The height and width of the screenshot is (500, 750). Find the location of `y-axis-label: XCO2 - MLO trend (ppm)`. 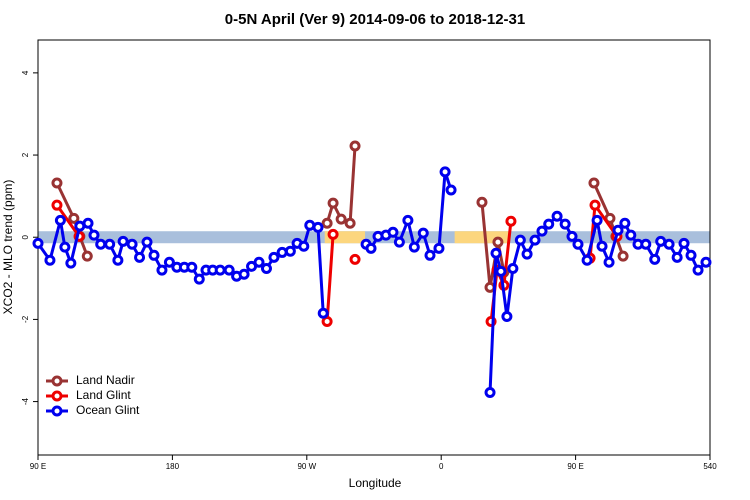

y-axis-label: XCO2 - MLO trend (ppm) is located at coordinates (8, 247).